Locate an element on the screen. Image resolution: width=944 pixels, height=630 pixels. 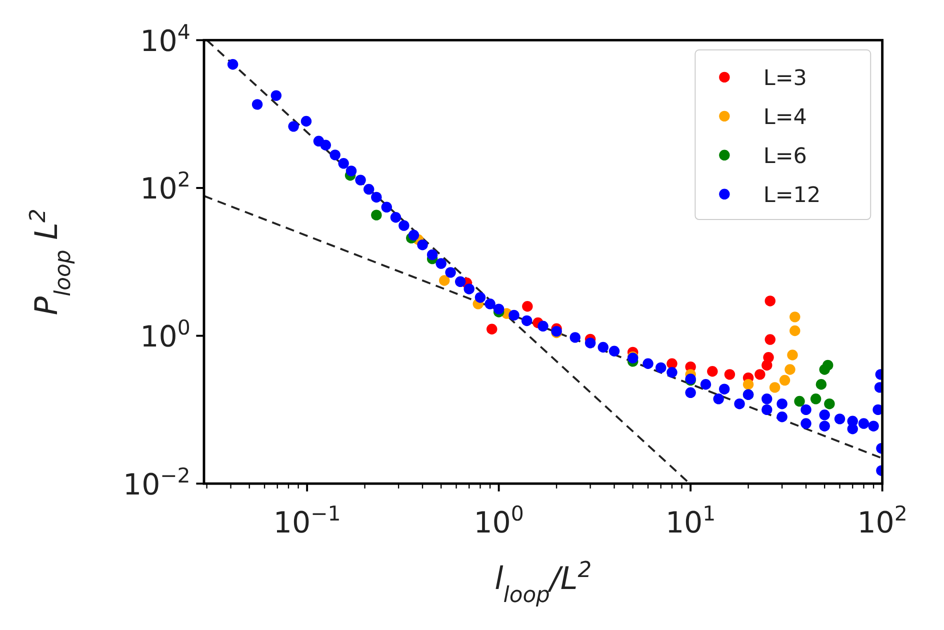
x-axis-title: l$_{loop}$/L$^{2}$ is located at coordinates (543, 582).